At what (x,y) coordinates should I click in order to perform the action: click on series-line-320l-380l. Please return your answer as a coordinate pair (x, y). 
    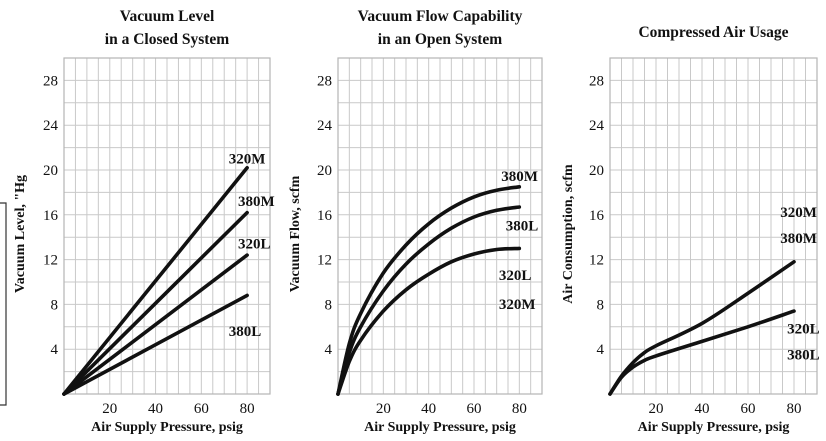
    Looking at the image, I should click on (702, 352).